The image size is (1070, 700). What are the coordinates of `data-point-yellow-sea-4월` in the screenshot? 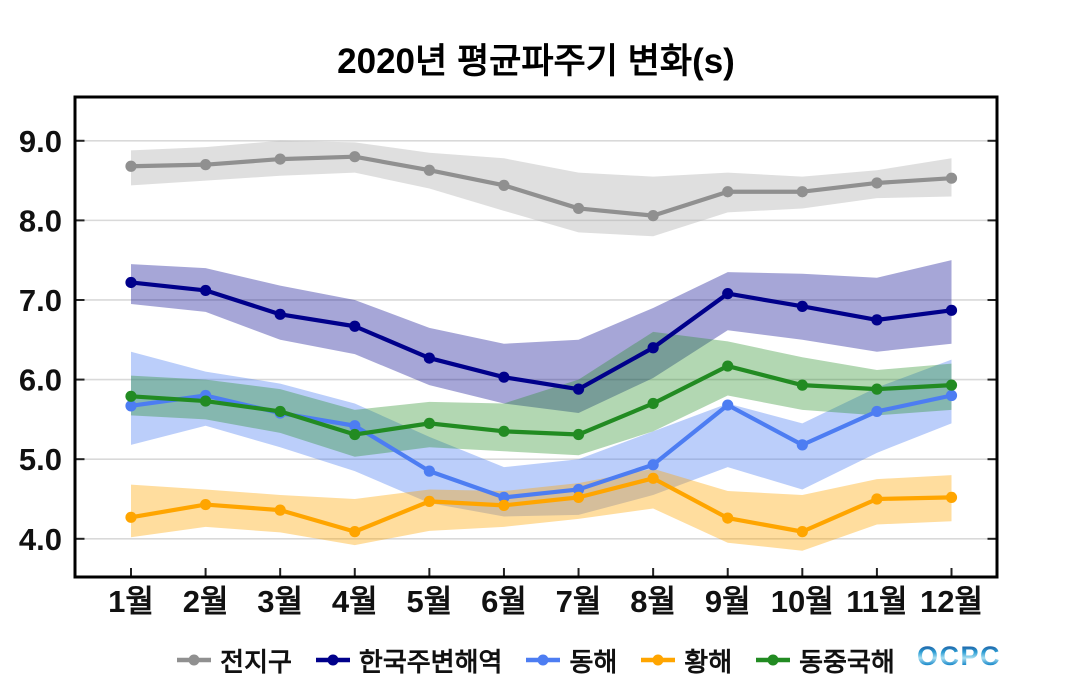 It's located at (355, 532).